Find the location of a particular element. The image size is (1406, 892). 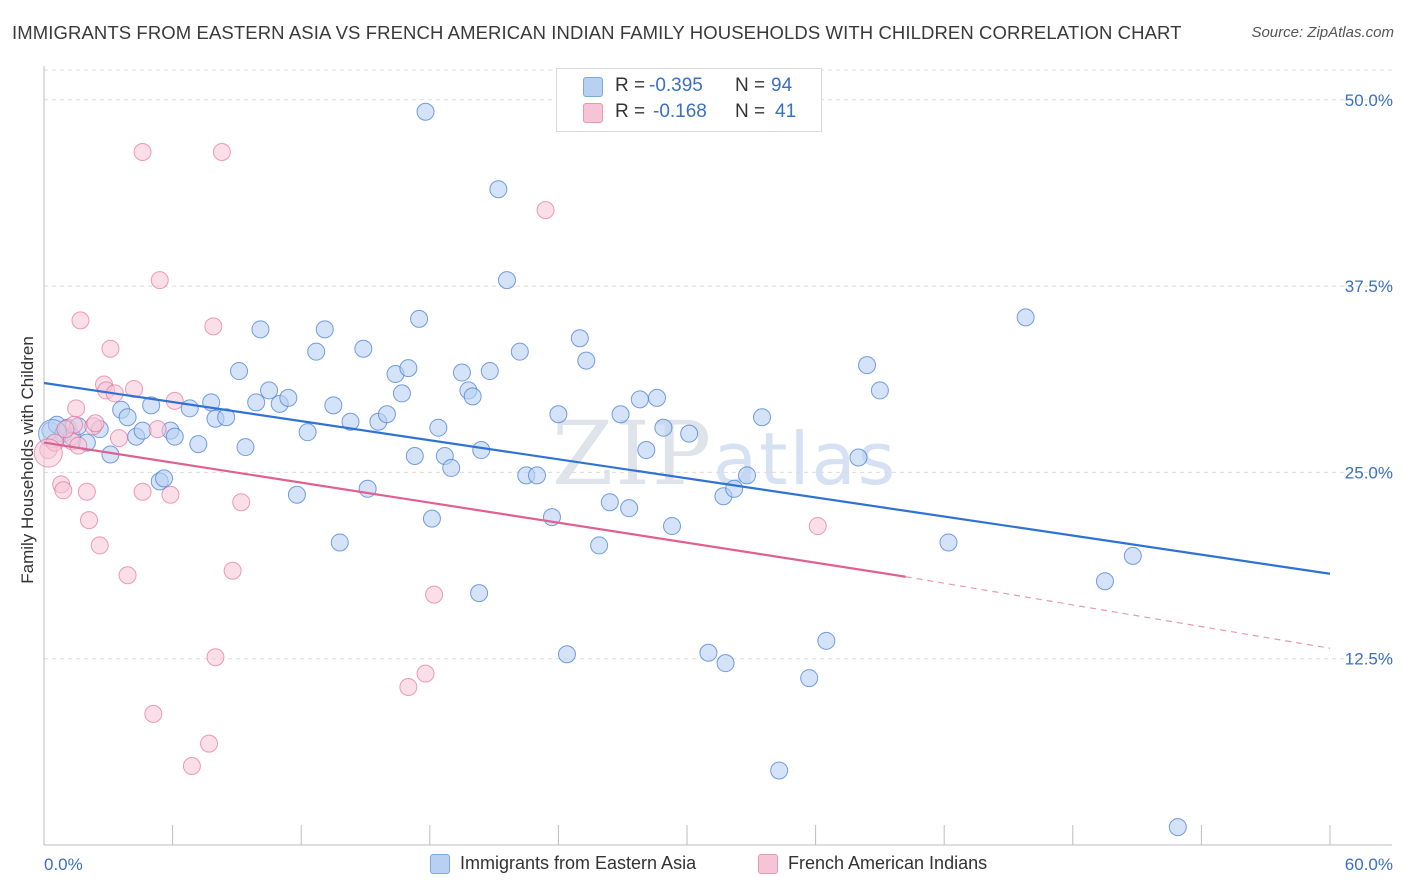

correlation-legend: R = -0.395 N = 94 R = -0.168 N = 41 is located at coordinates (689, 100).